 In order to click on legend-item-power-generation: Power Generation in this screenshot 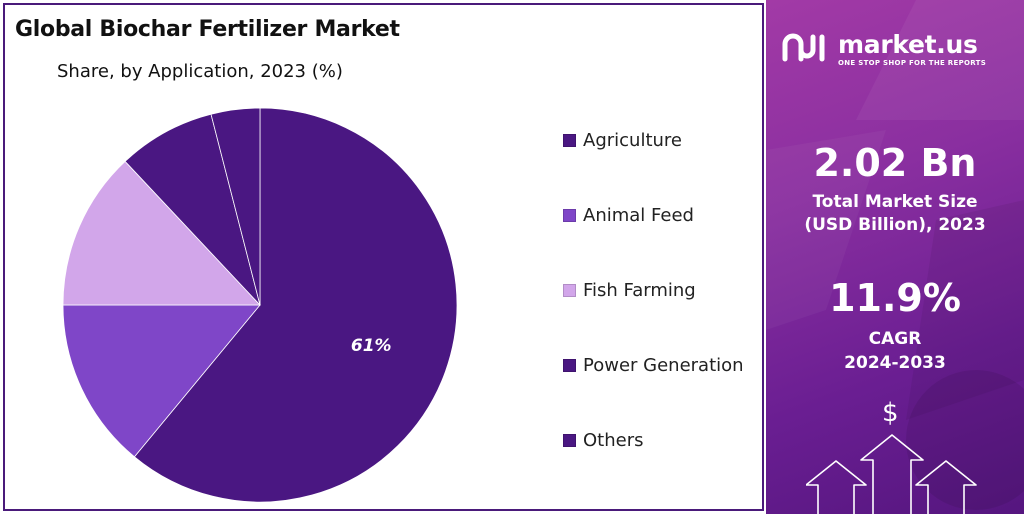, I will do `click(653, 365)`.